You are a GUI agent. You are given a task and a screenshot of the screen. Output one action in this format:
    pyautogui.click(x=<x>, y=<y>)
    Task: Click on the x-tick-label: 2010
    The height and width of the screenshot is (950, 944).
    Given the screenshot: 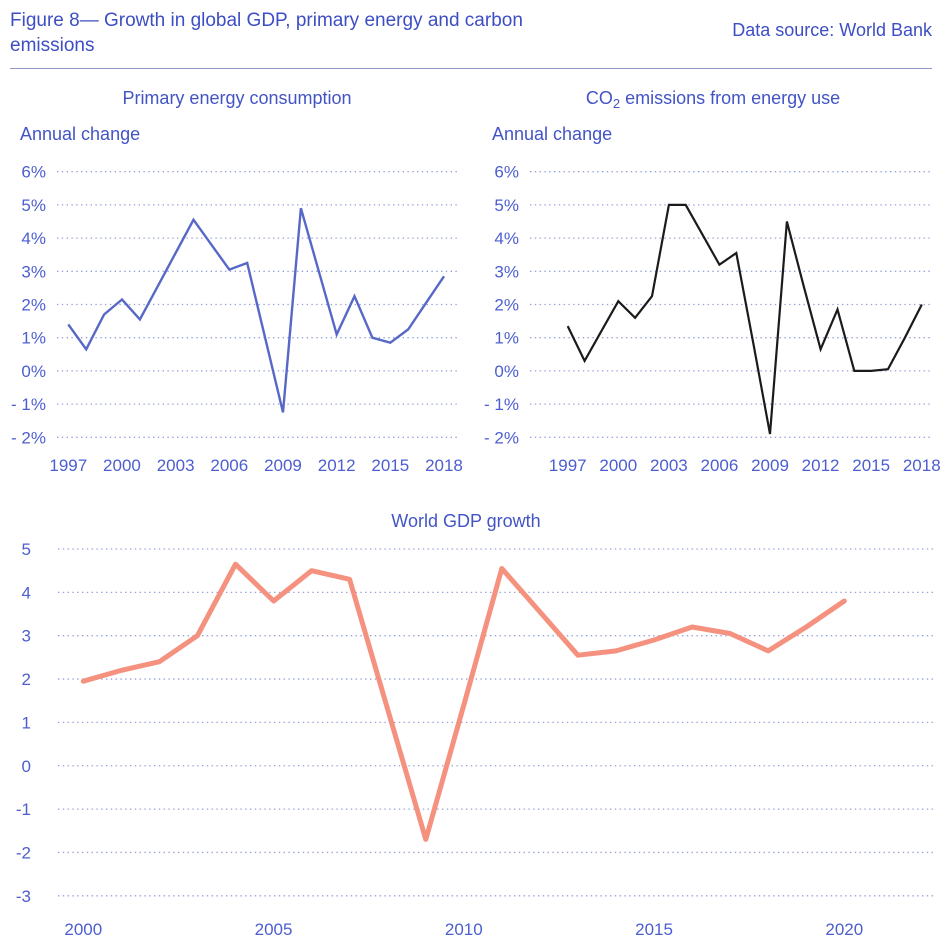 What is the action you would take?
    pyautogui.click(x=464, y=929)
    